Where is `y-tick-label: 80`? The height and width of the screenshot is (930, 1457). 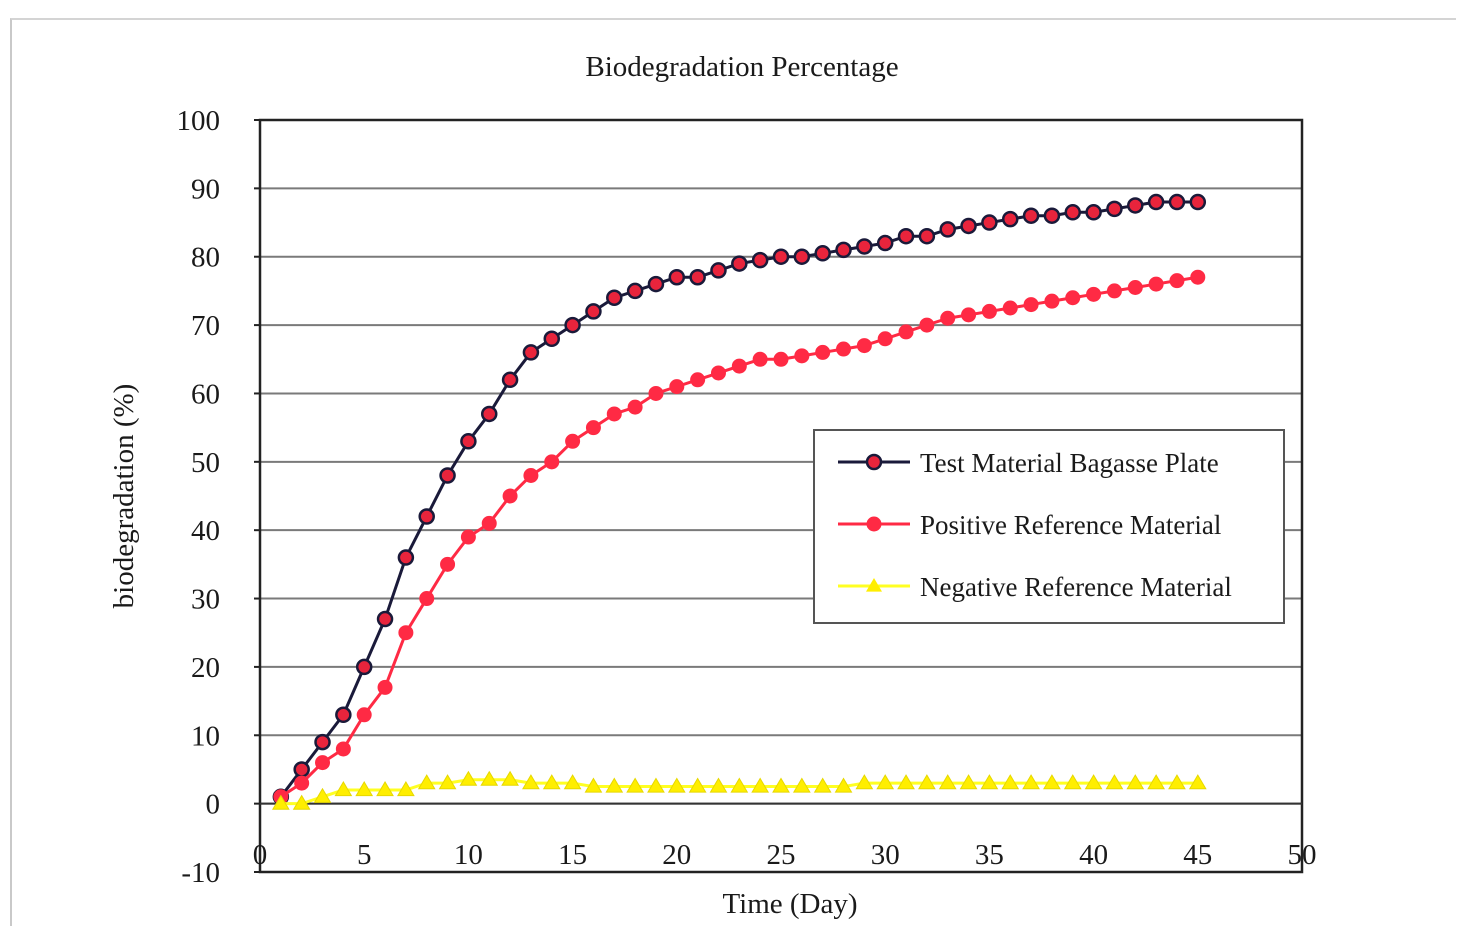
y-tick-label: 80 is located at coordinates (205, 258).